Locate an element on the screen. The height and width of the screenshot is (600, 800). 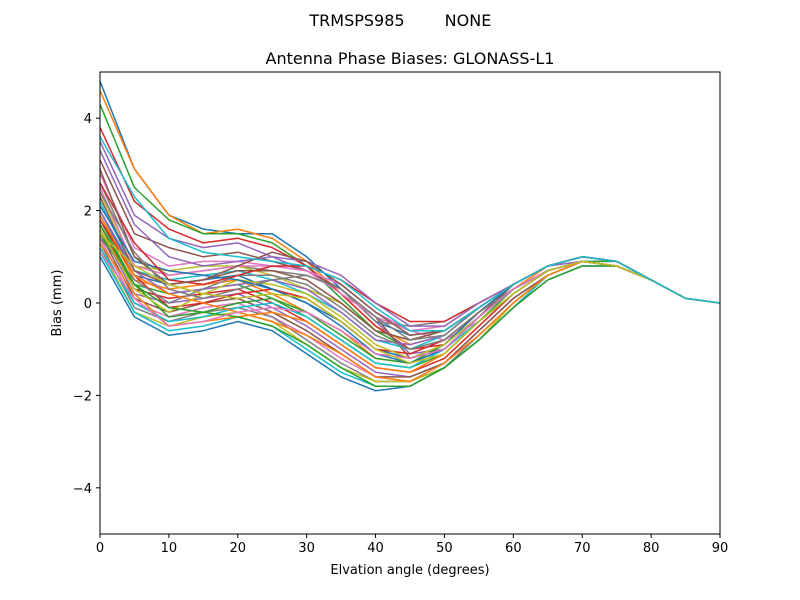
x-tick-label: 20 is located at coordinates (238, 548).